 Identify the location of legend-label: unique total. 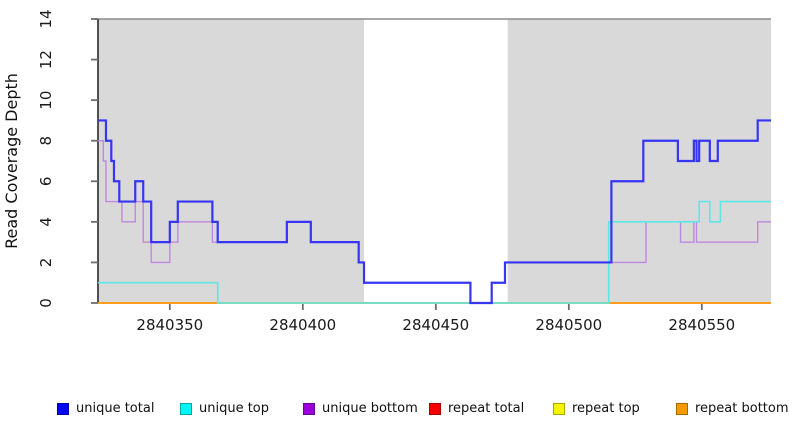
(115, 408).